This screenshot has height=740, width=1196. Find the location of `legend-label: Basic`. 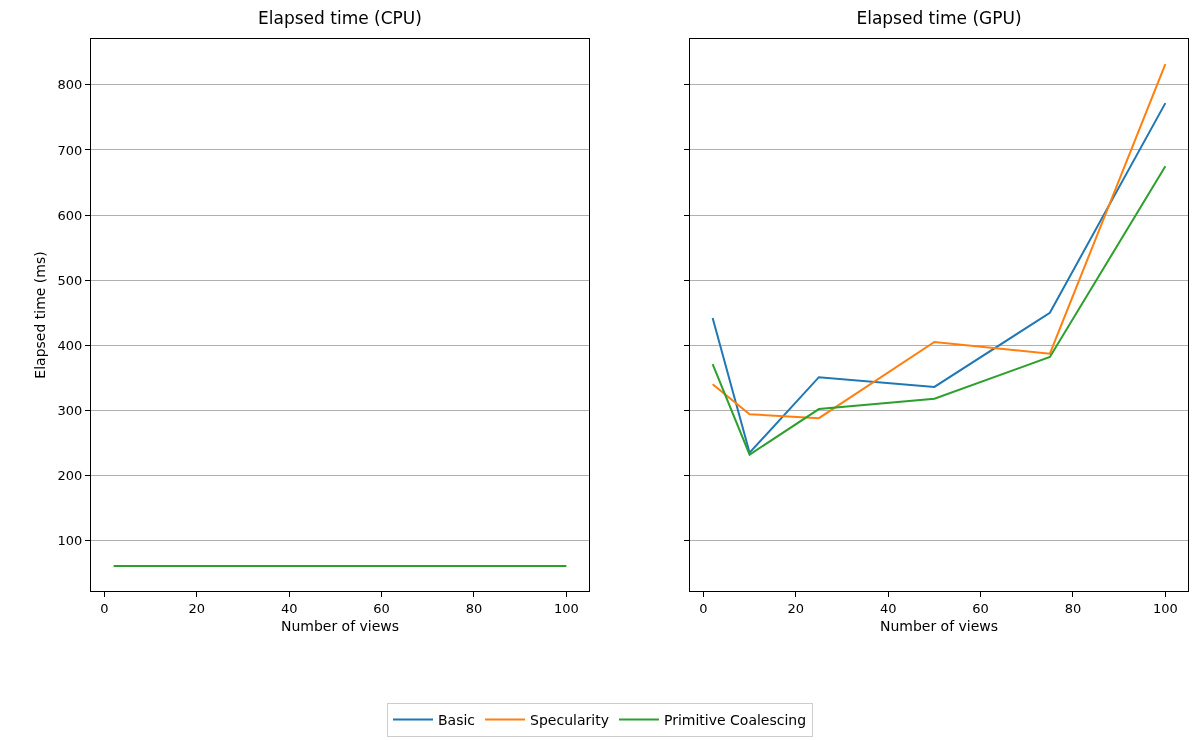

legend-label: Basic is located at coordinates (457, 720).